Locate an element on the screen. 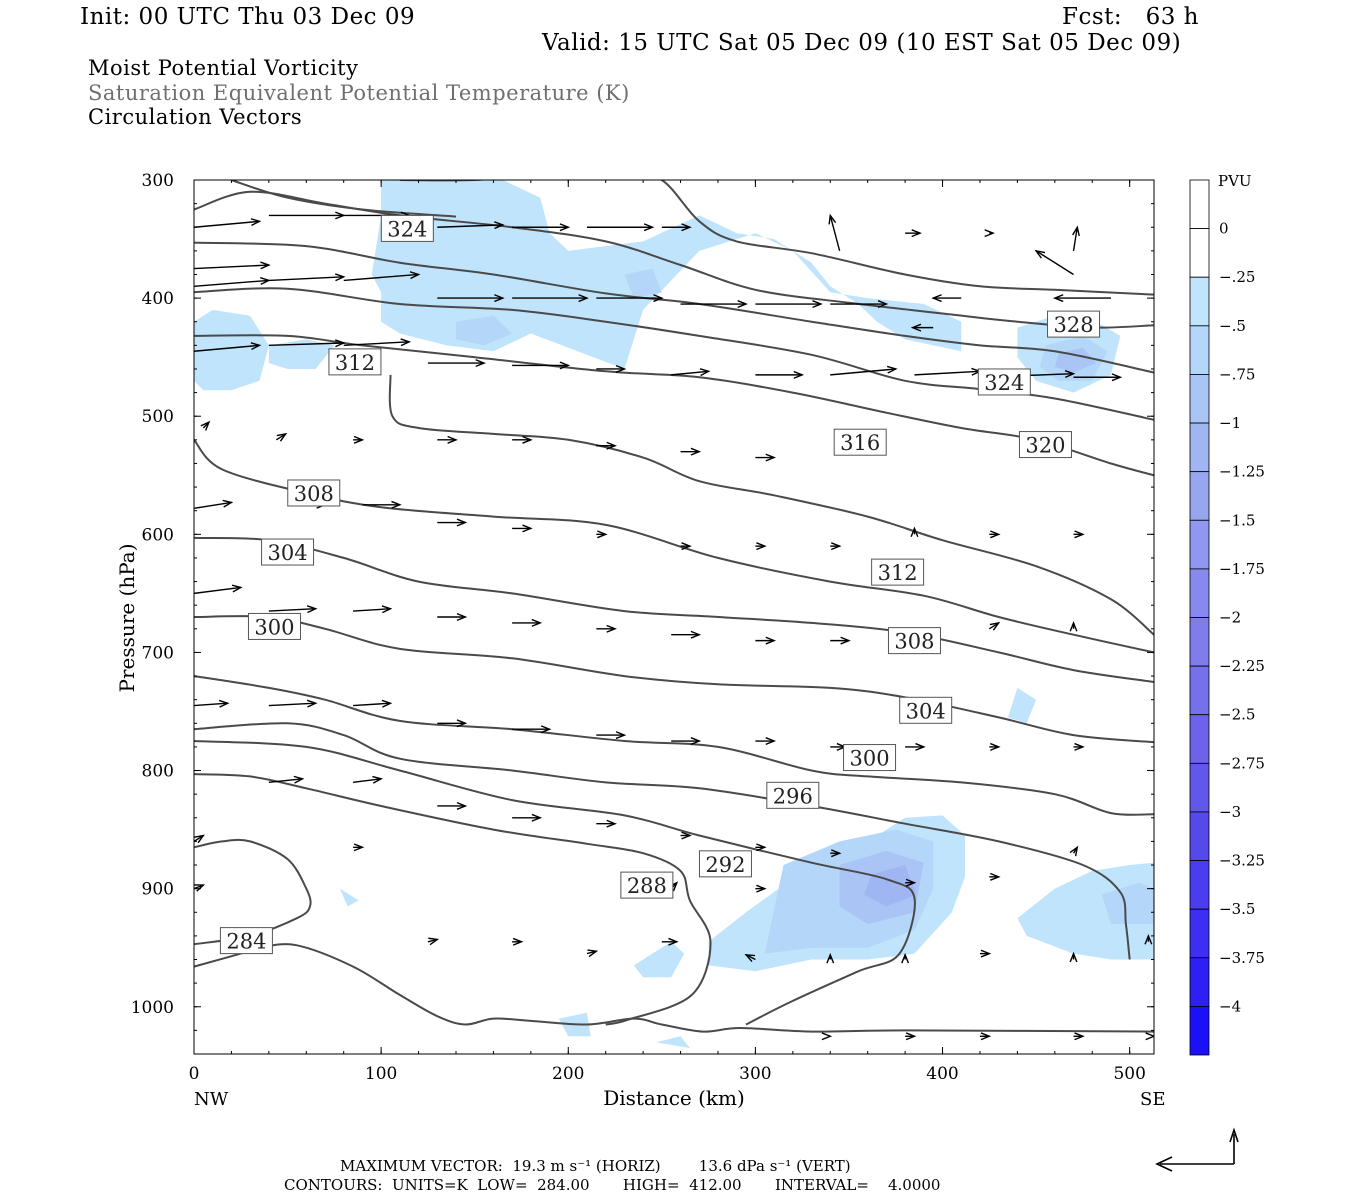 Image resolution: width=1350 pixels, height=1200 pixels. colorbar-tick-label: −3.75 is located at coordinates (1242, 958).